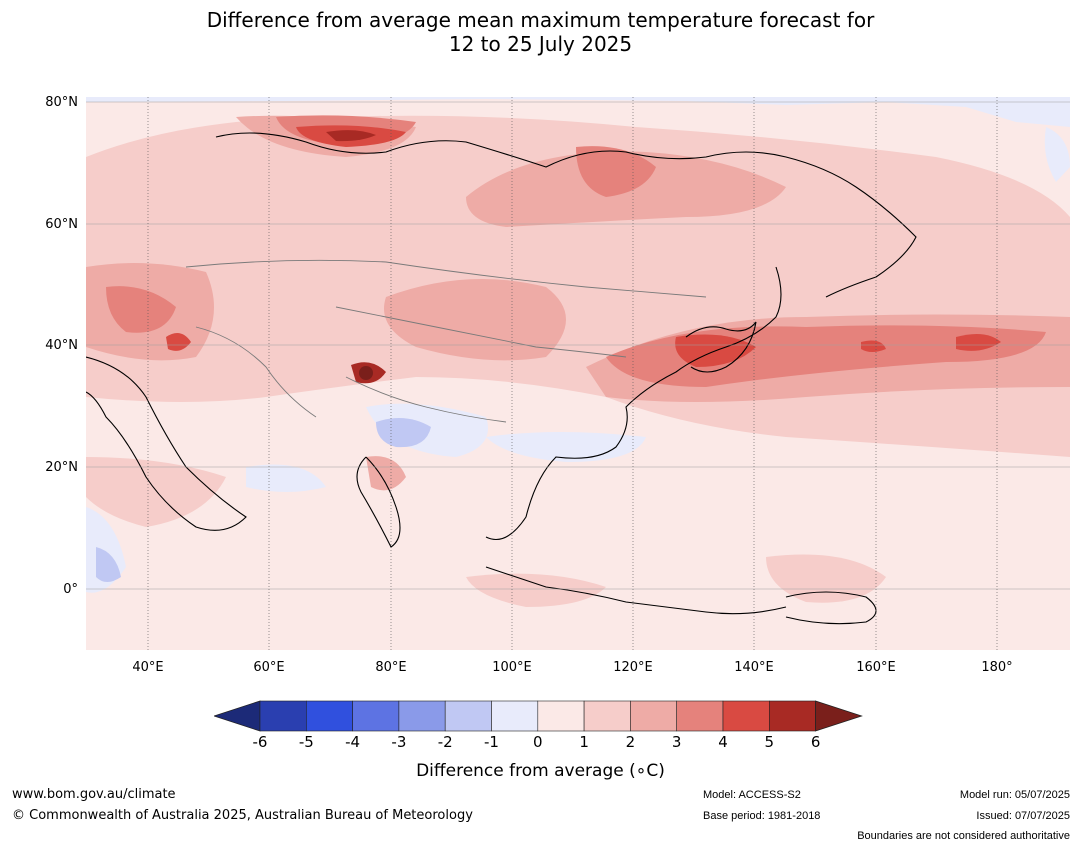 The image size is (1081, 850). Describe the element at coordinates (633, 403) in the screenshot. I see `coastline-east-asia` at that location.